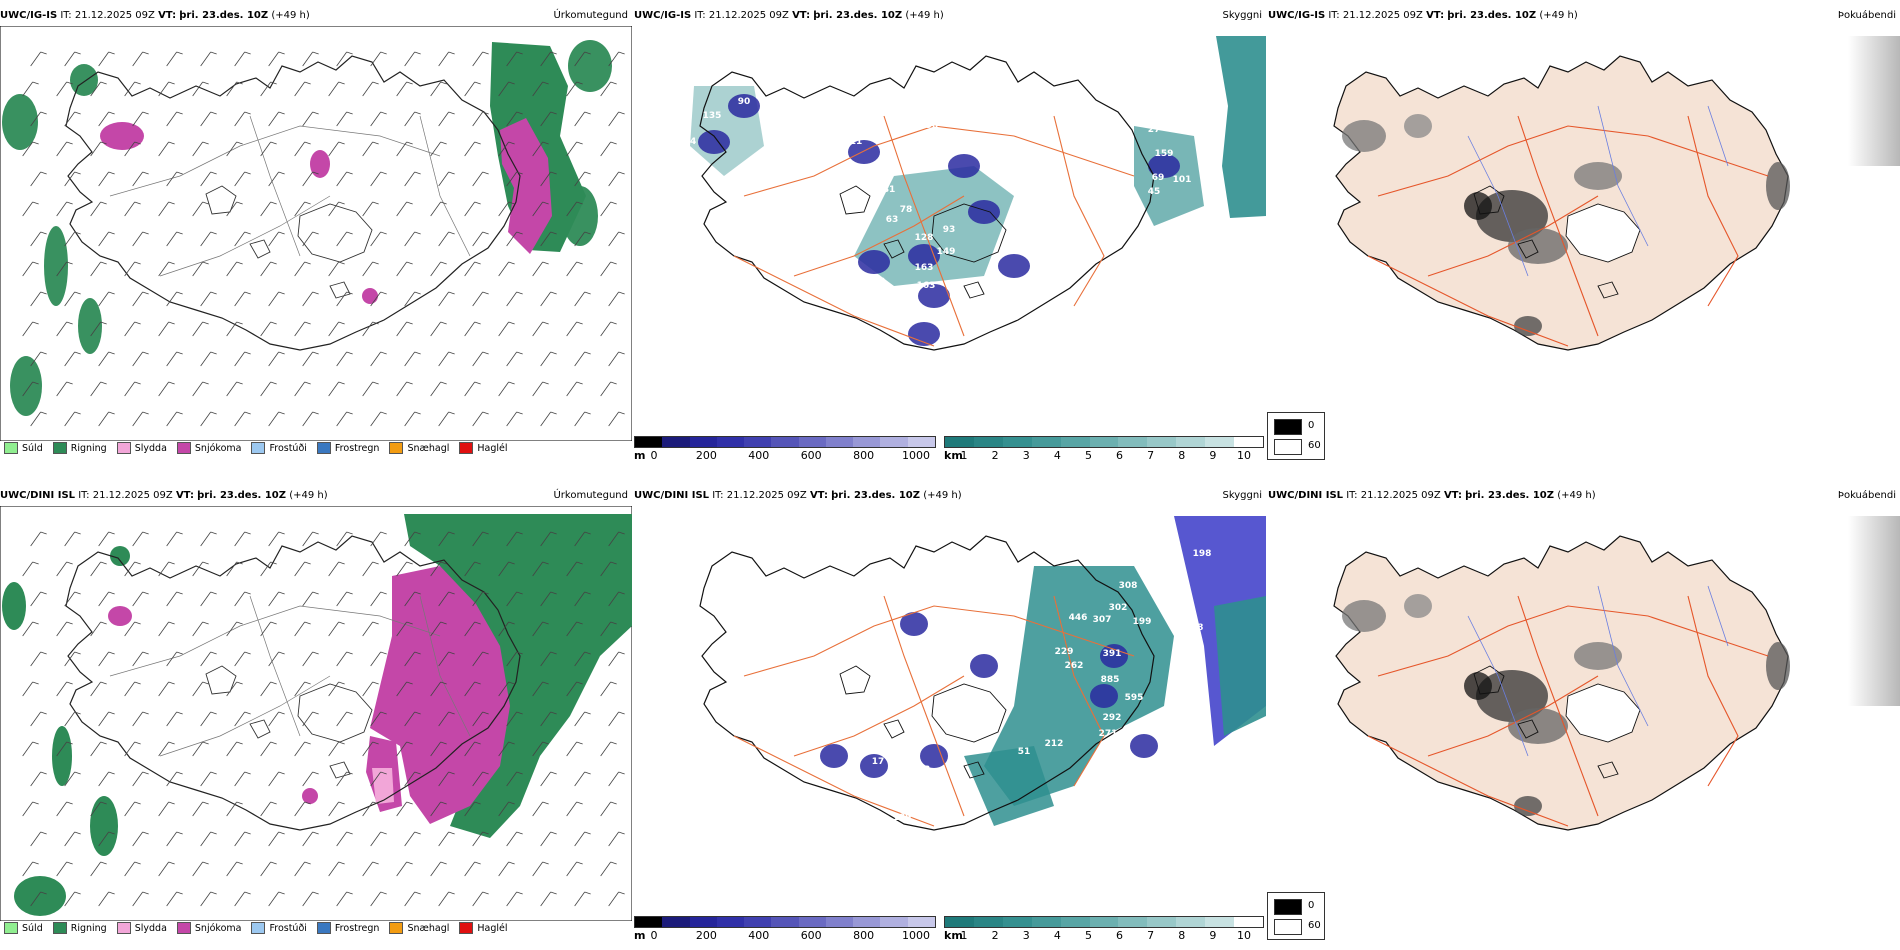 This screenshot has height=950, width=1900. I want to click on visibility-value-label: 78, so click(906, 210).